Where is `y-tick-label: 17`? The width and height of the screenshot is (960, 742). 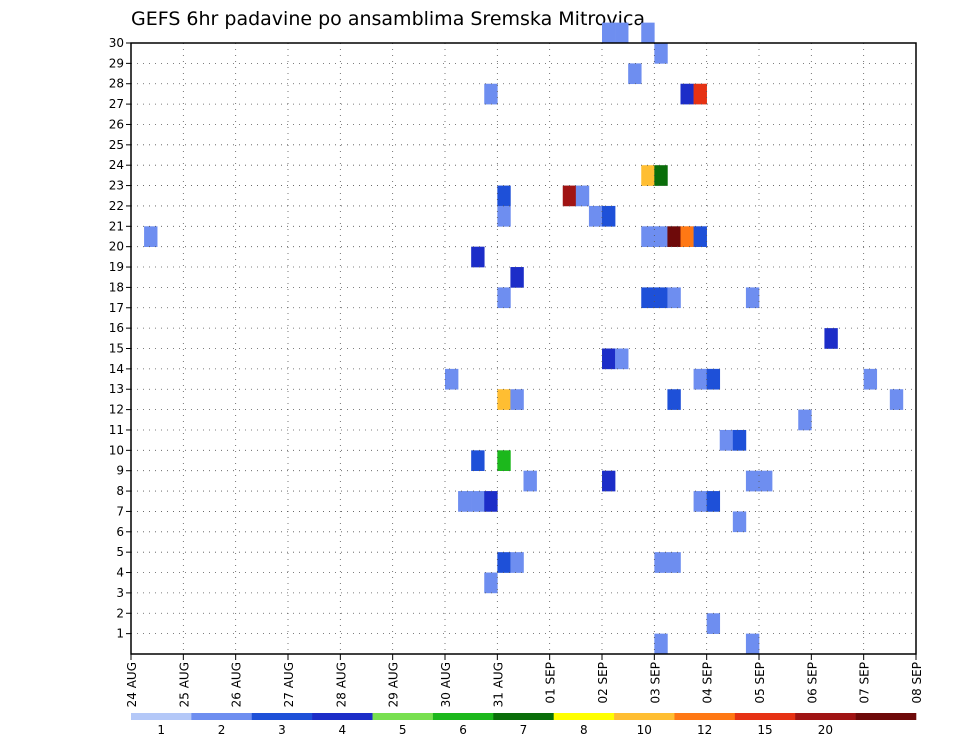
y-tick-label: 17 is located at coordinates (116, 308).